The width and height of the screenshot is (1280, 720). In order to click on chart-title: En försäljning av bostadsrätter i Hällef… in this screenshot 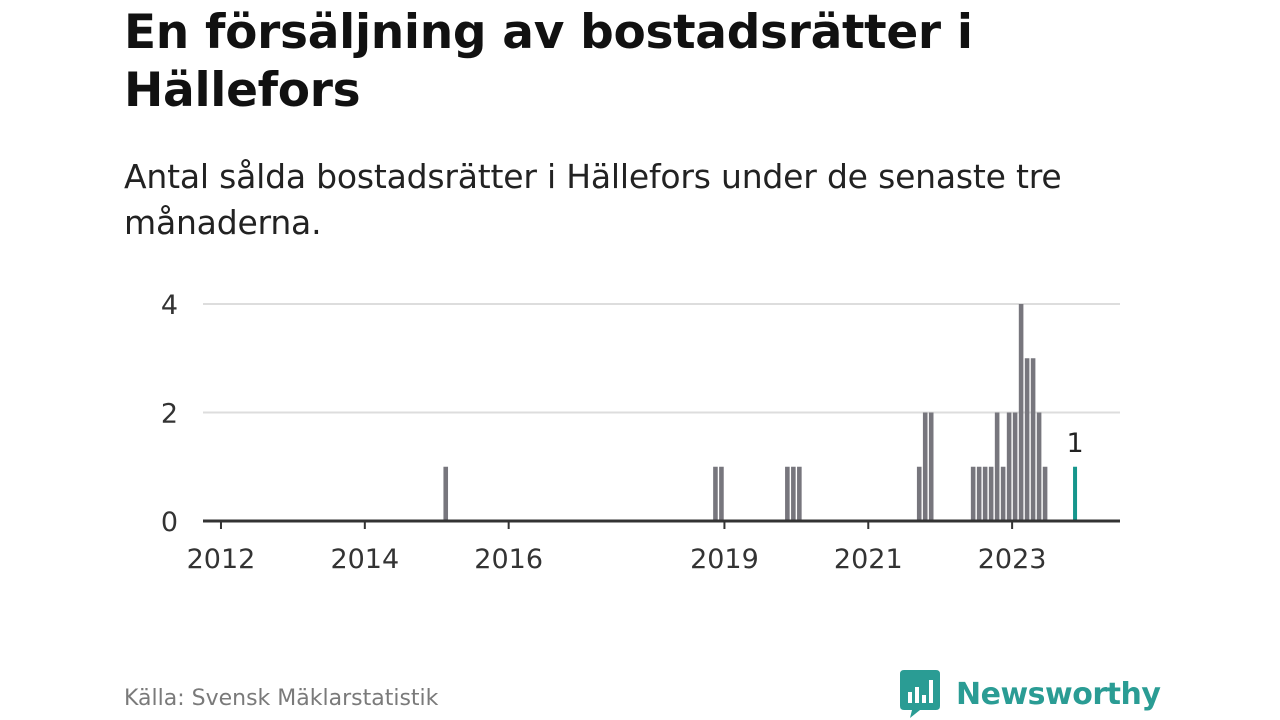, I will do `click(548, 61)`.